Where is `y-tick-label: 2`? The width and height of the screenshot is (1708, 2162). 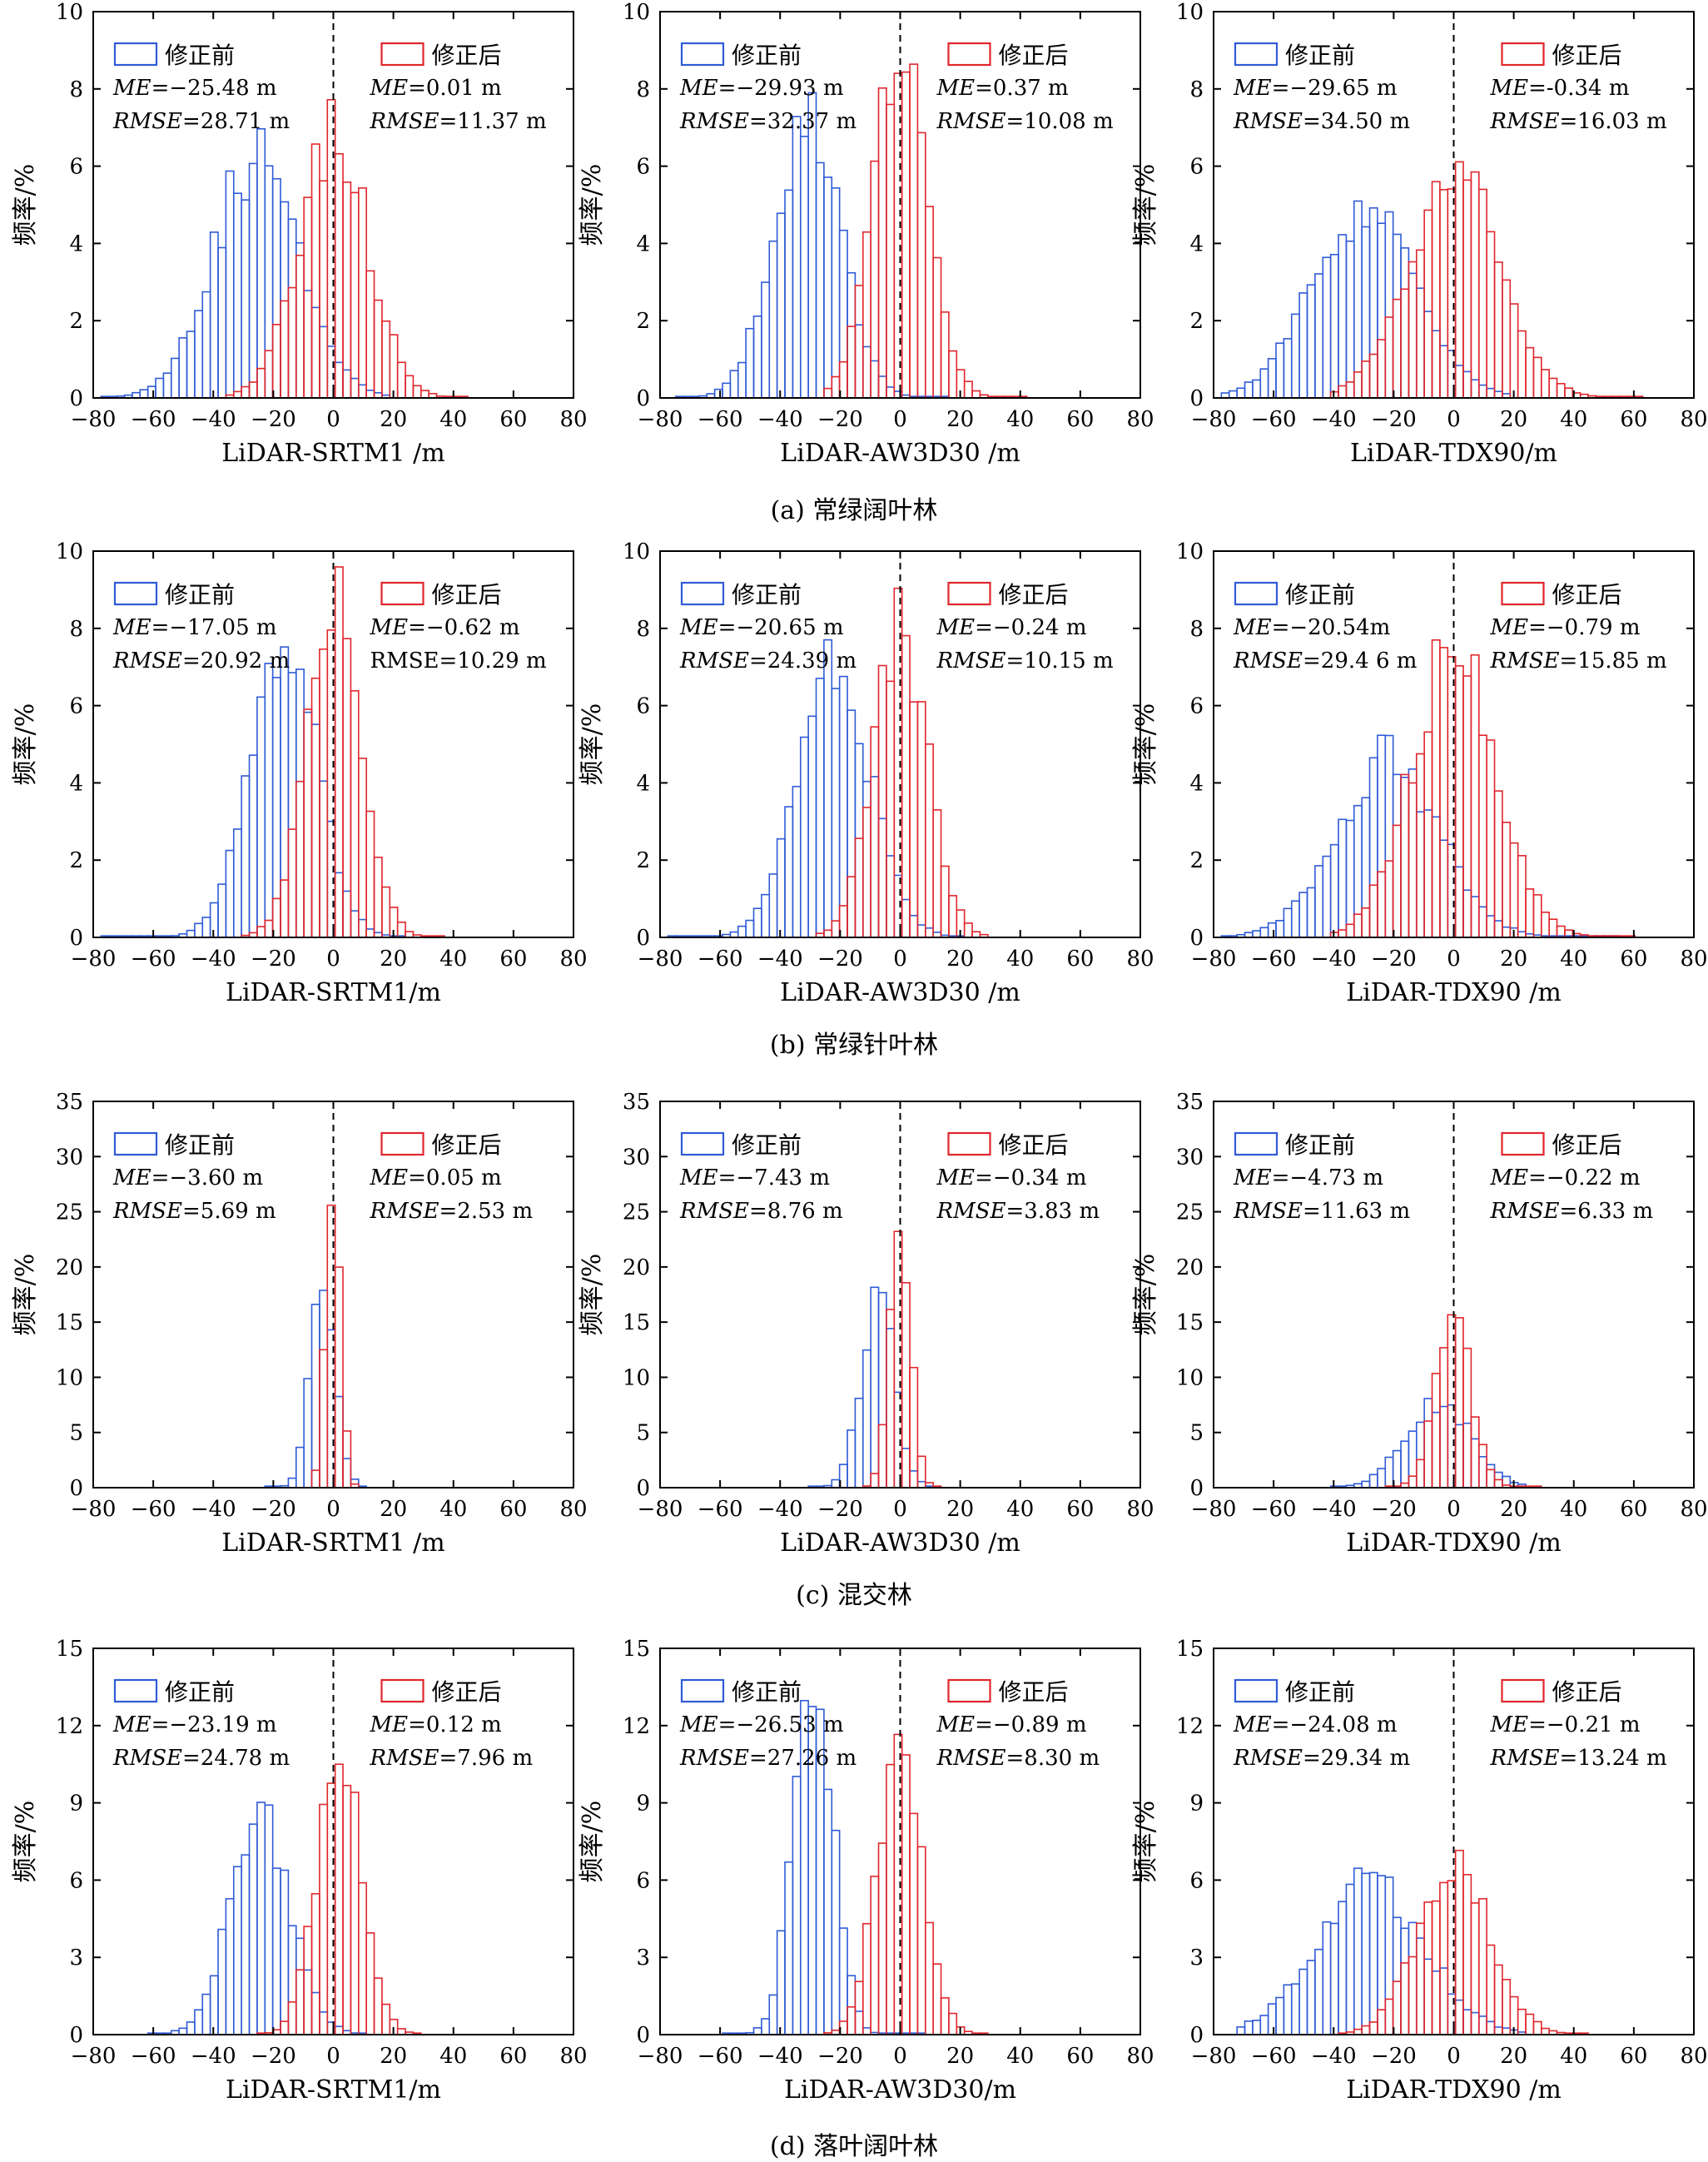
y-tick-label: 2 is located at coordinates (643, 861).